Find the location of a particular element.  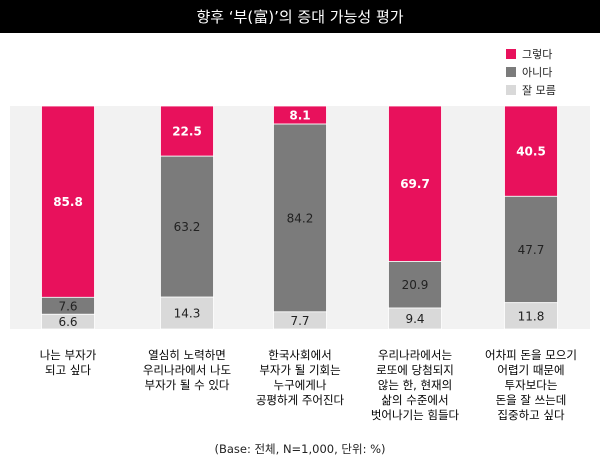

chart-title: 향후 ‘부(富)’의 증대 가능성 평가 is located at coordinates (300, 17).